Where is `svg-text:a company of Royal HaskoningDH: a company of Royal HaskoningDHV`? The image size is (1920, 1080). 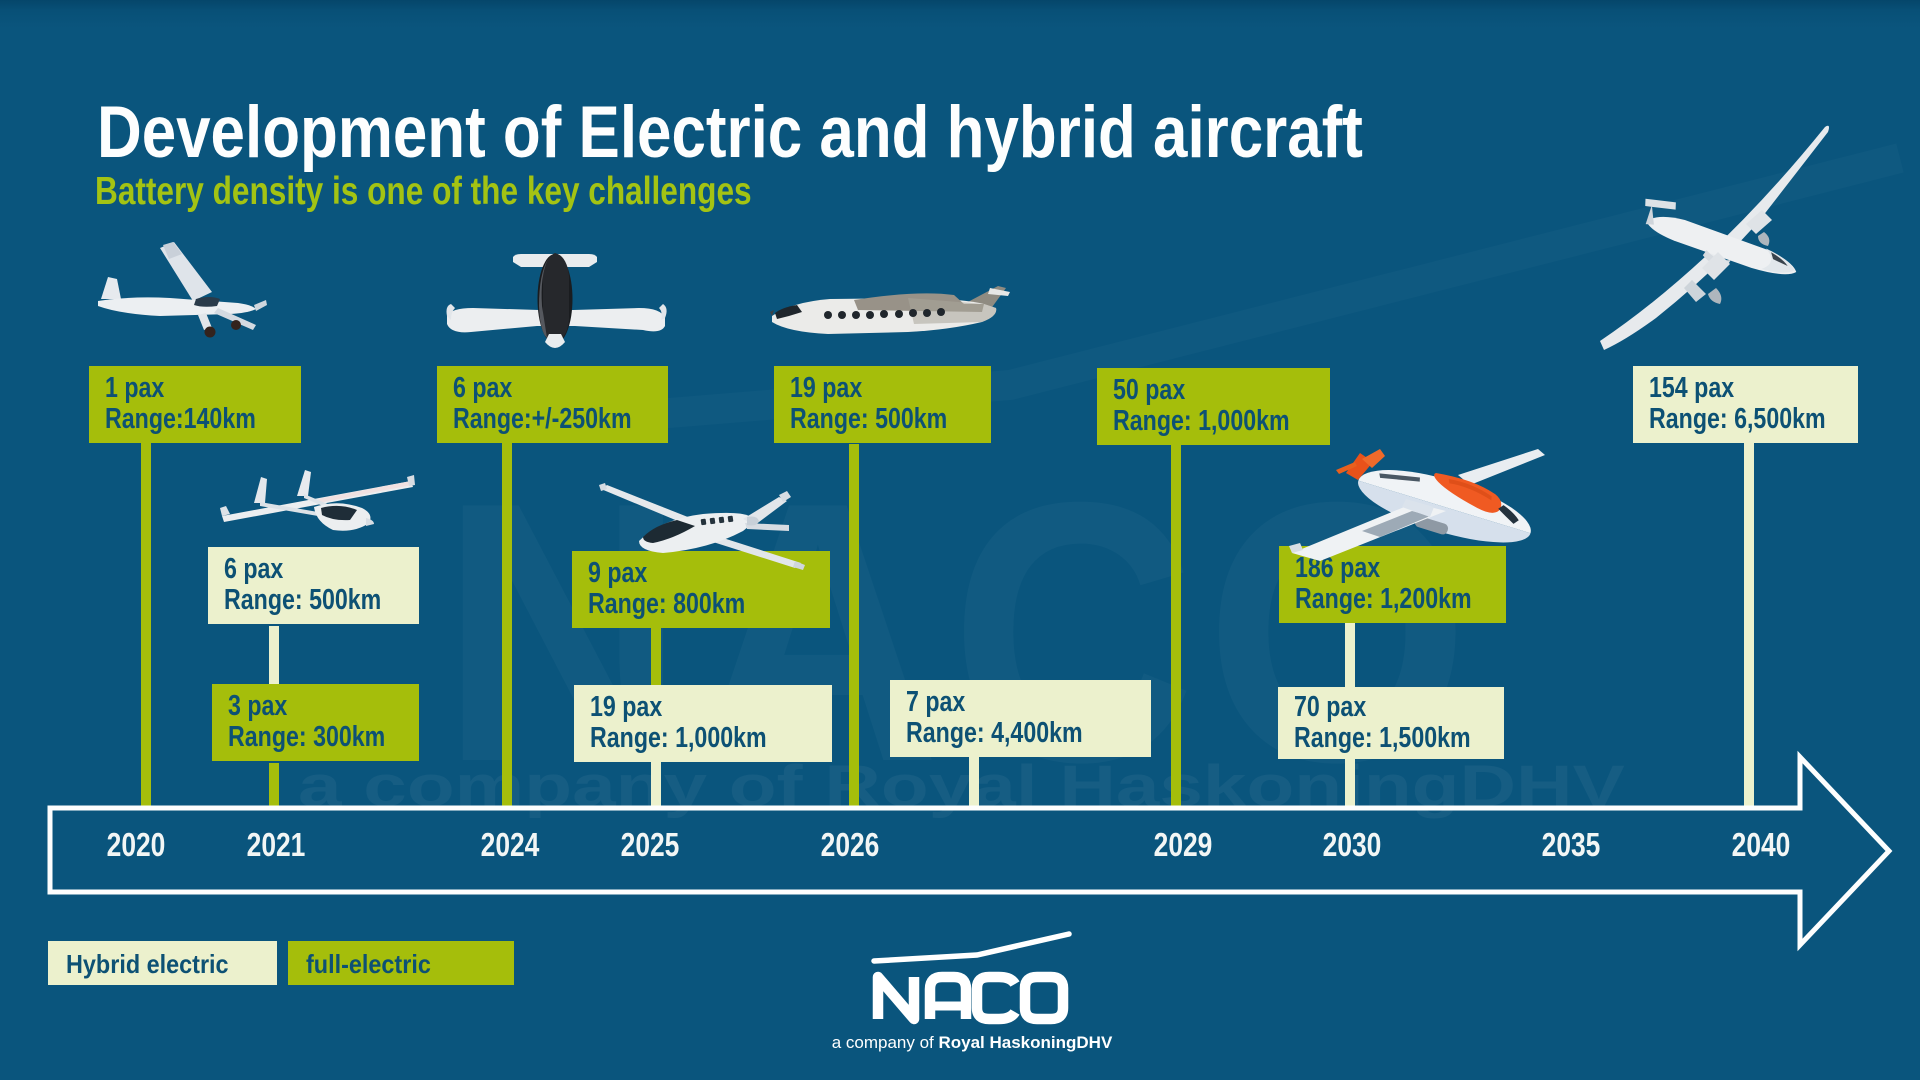
svg-text:a company of Royal HaskoningDH: a company of Royal HaskoningDHV is located at coordinates (972, 1042).